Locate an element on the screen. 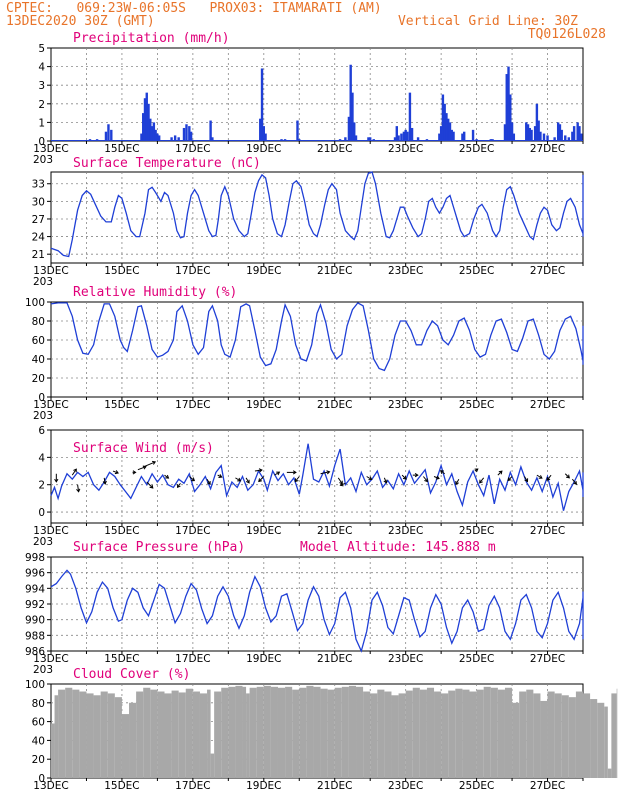 Image resolution: width=618 pixels, height=800 pixels. panel-3-ytick-label: 60 is located at coordinates (38, 341).